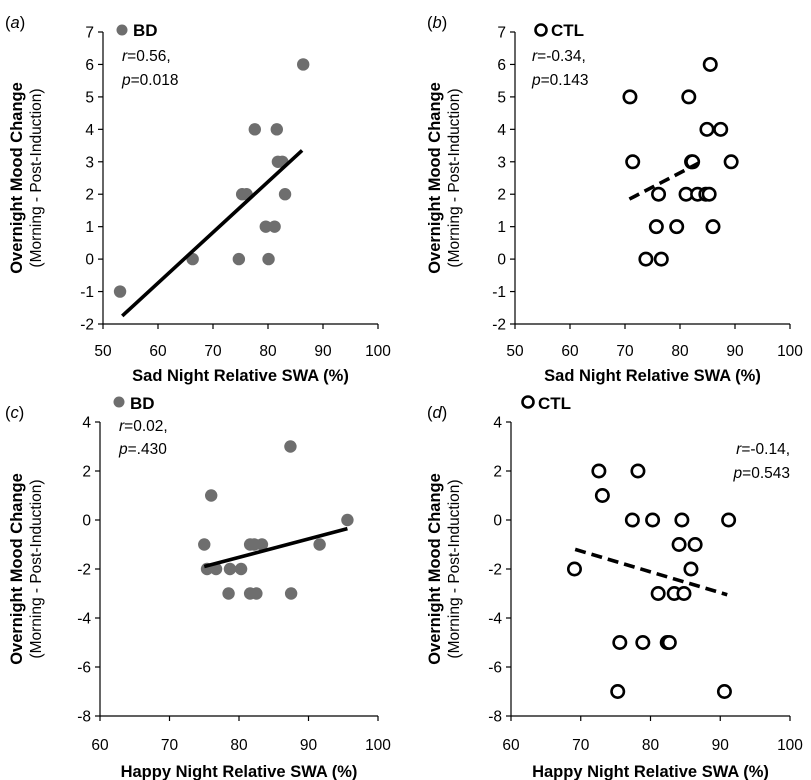 This screenshot has width=811, height=780. I want to click on panel-letter: (d), so click(437, 413).